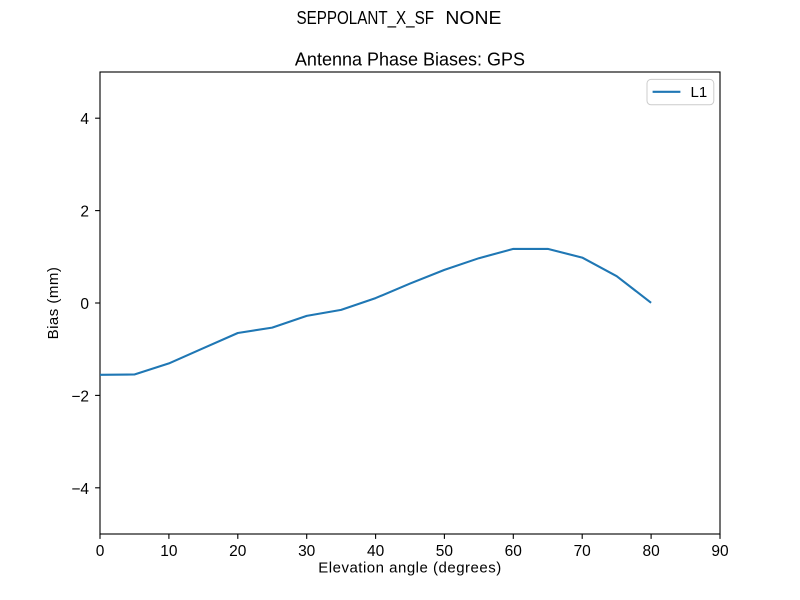 The width and height of the screenshot is (800, 600). What do you see at coordinates (699, 92) in the screenshot?
I see `svg-text: L1` at bounding box center [699, 92].